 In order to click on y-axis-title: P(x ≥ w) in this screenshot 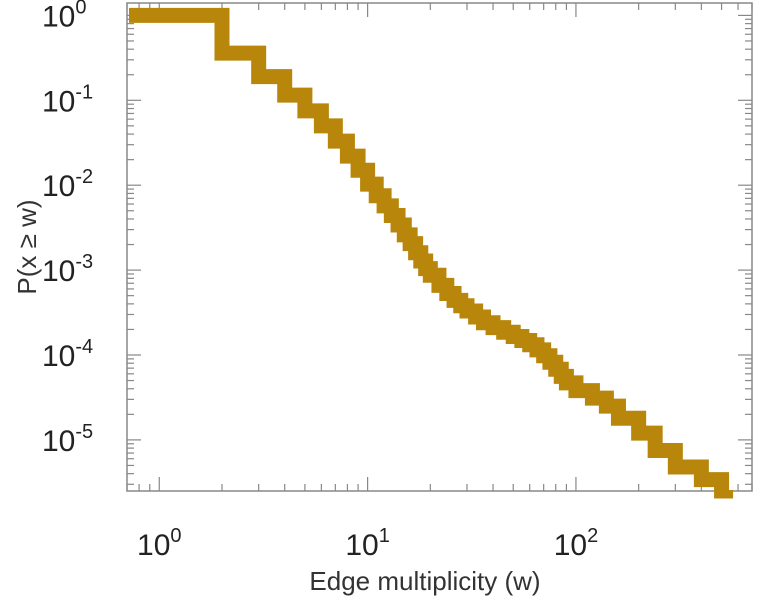, I will do `click(27, 246)`.